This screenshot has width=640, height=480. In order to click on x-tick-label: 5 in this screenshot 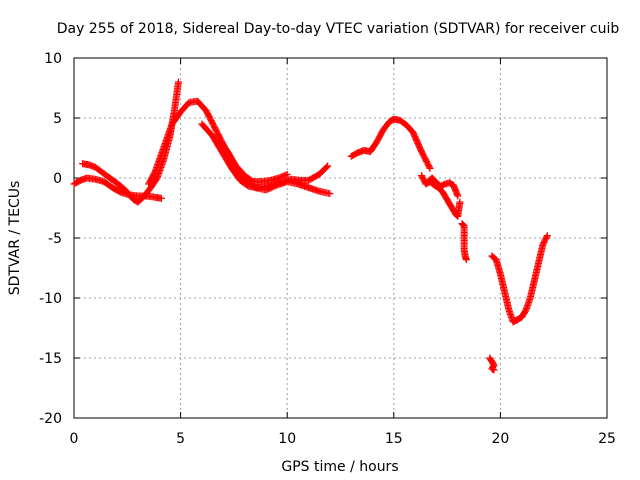, I will do `click(180, 439)`.